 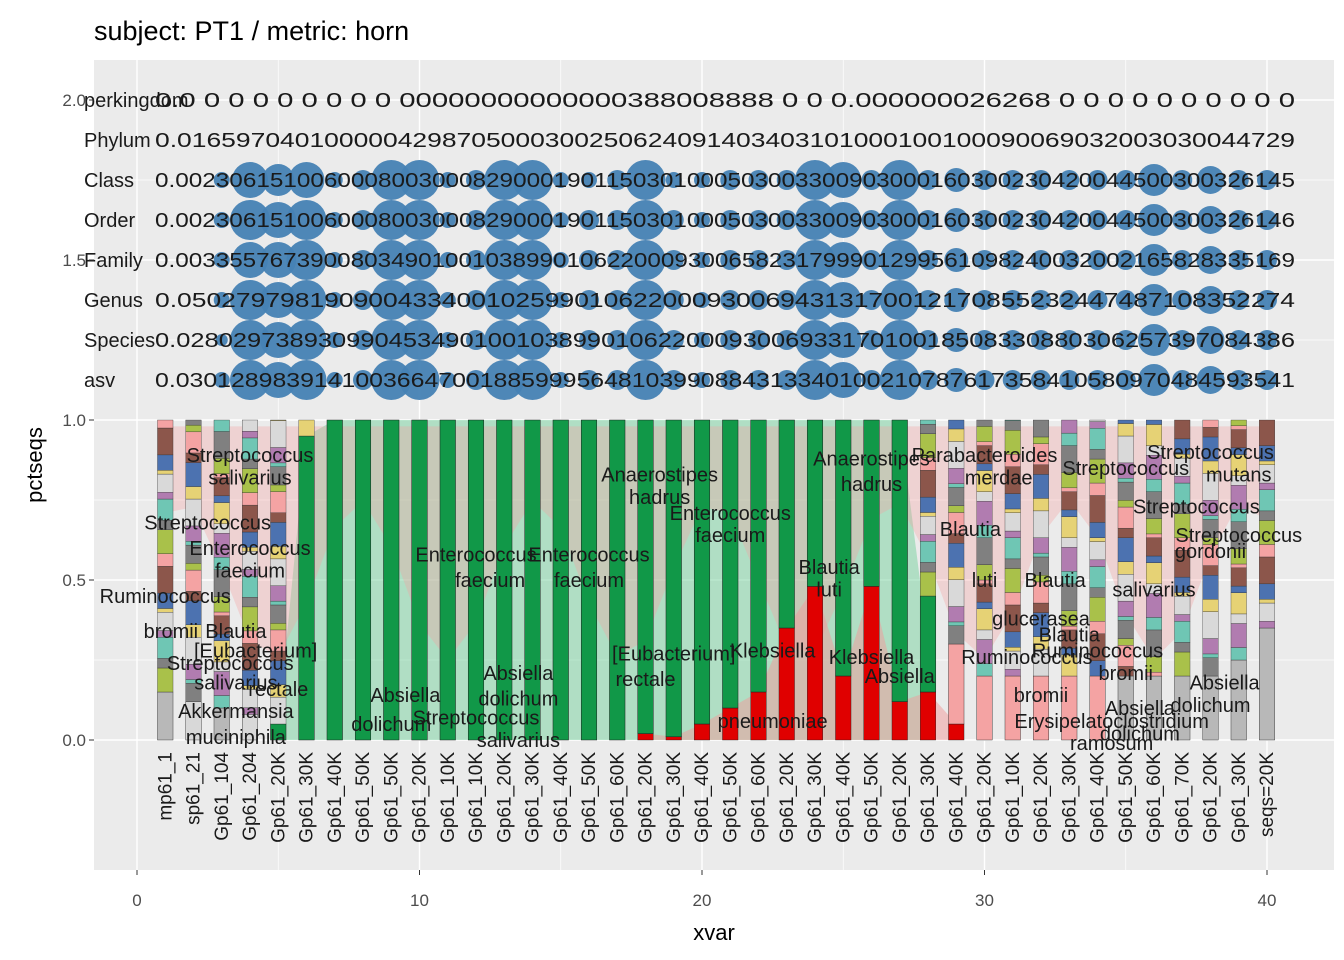 I want to click on x-axis-title: xvar, so click(x=714, y=932).